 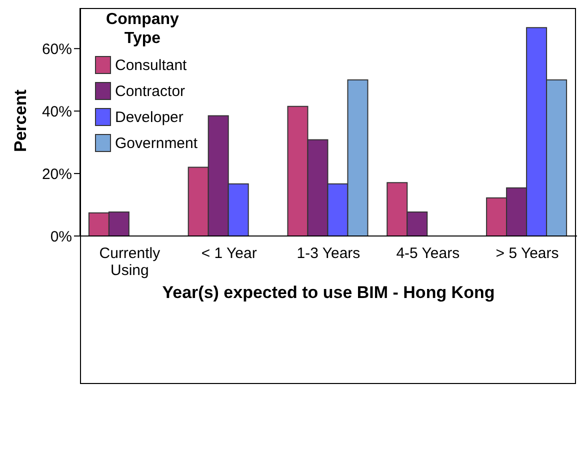 What do you see at coordinates (156, 143) in the screenshot?
I see `legend-label: Government` at bounding box center [156, 143].